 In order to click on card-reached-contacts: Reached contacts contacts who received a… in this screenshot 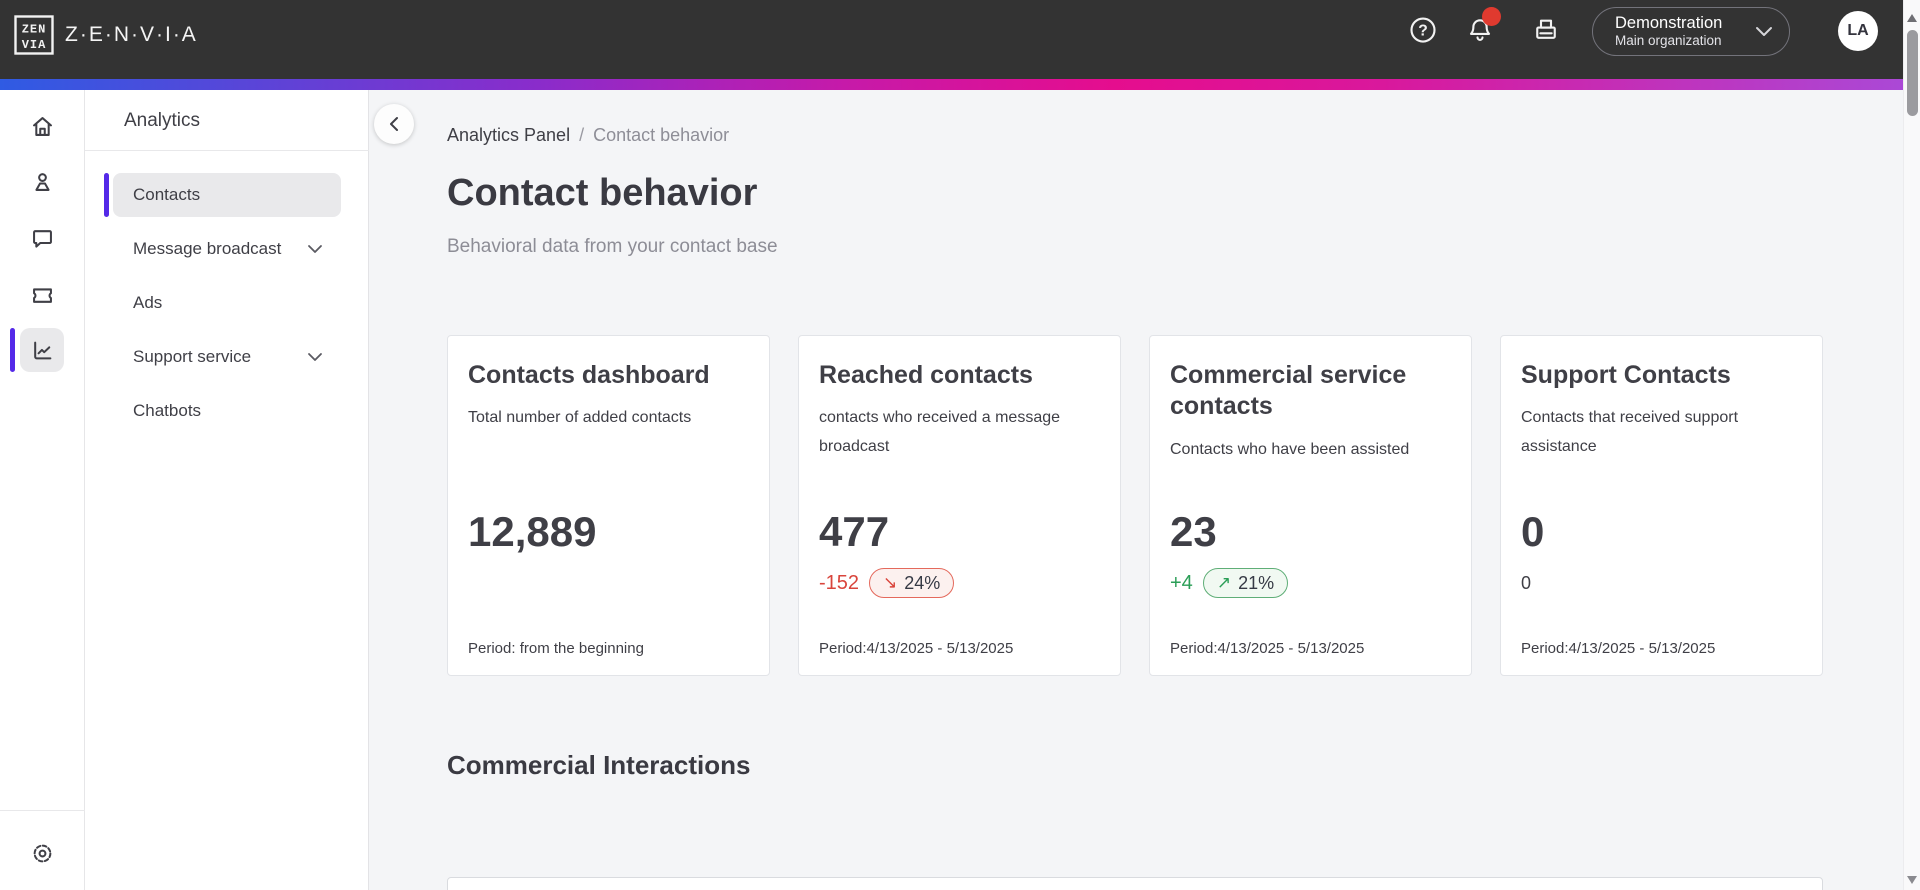, I will do `click(959, 505)`.